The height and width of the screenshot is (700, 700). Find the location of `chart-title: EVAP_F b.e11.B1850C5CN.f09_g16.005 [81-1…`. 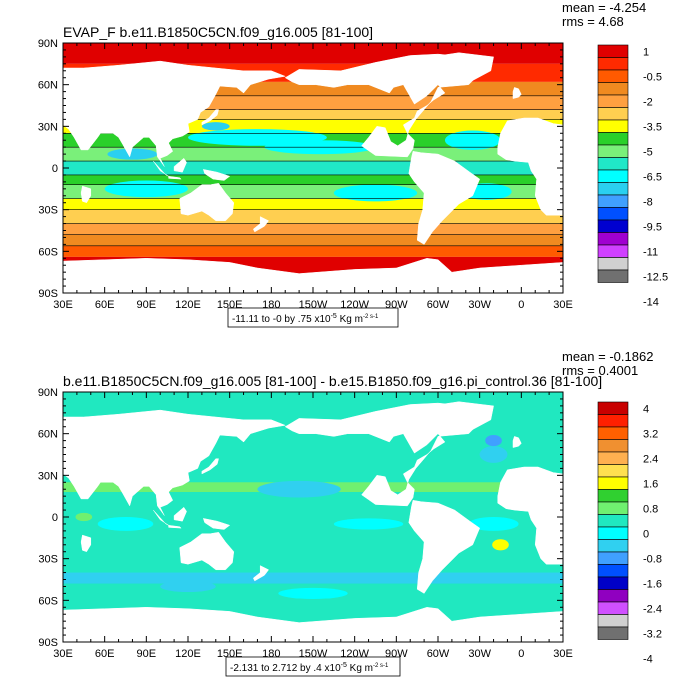

chart-title: EVAP_F b.e11.B1850C5CN.f09_g16.005 [81-1… is located at coordinates (218, 32).